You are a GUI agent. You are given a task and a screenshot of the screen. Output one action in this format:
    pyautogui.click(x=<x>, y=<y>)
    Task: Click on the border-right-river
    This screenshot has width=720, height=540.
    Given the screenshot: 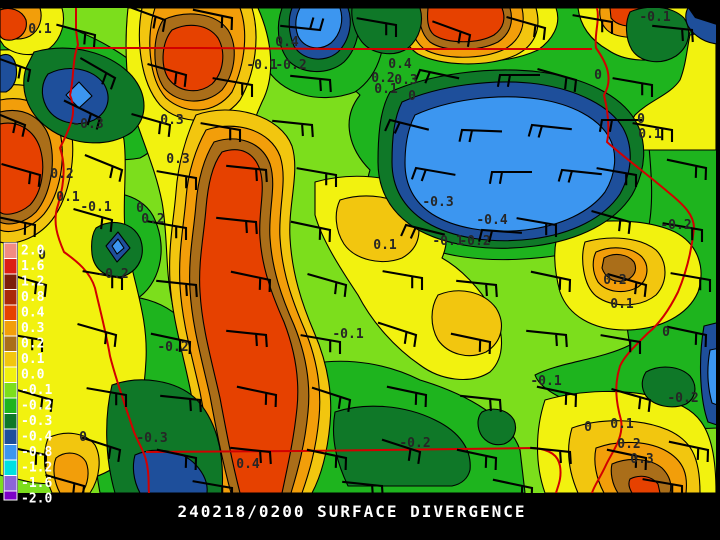 What is the action you would take?
    pyautogui.click(x=643, y=250)
    